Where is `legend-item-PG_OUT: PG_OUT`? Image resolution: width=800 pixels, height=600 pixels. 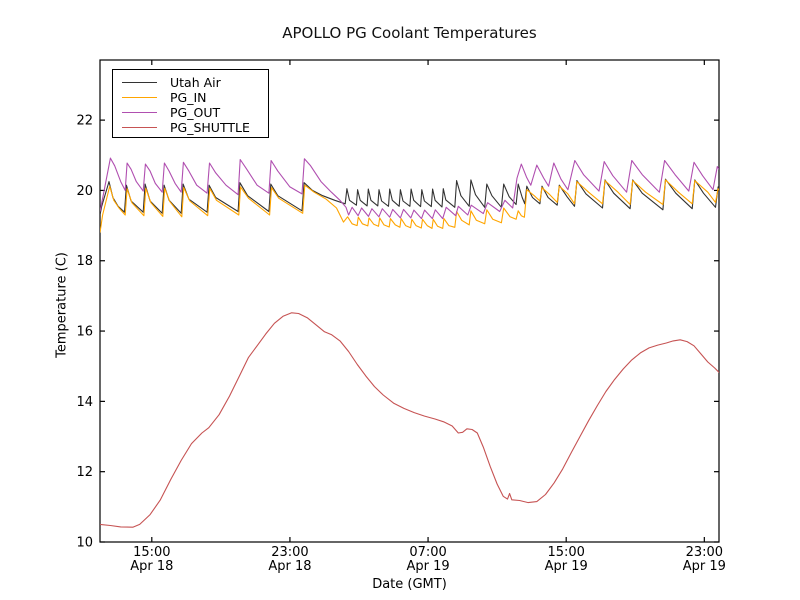
legend-item-PG_OUT: PG_OUT is located at coordinates (190, 112).